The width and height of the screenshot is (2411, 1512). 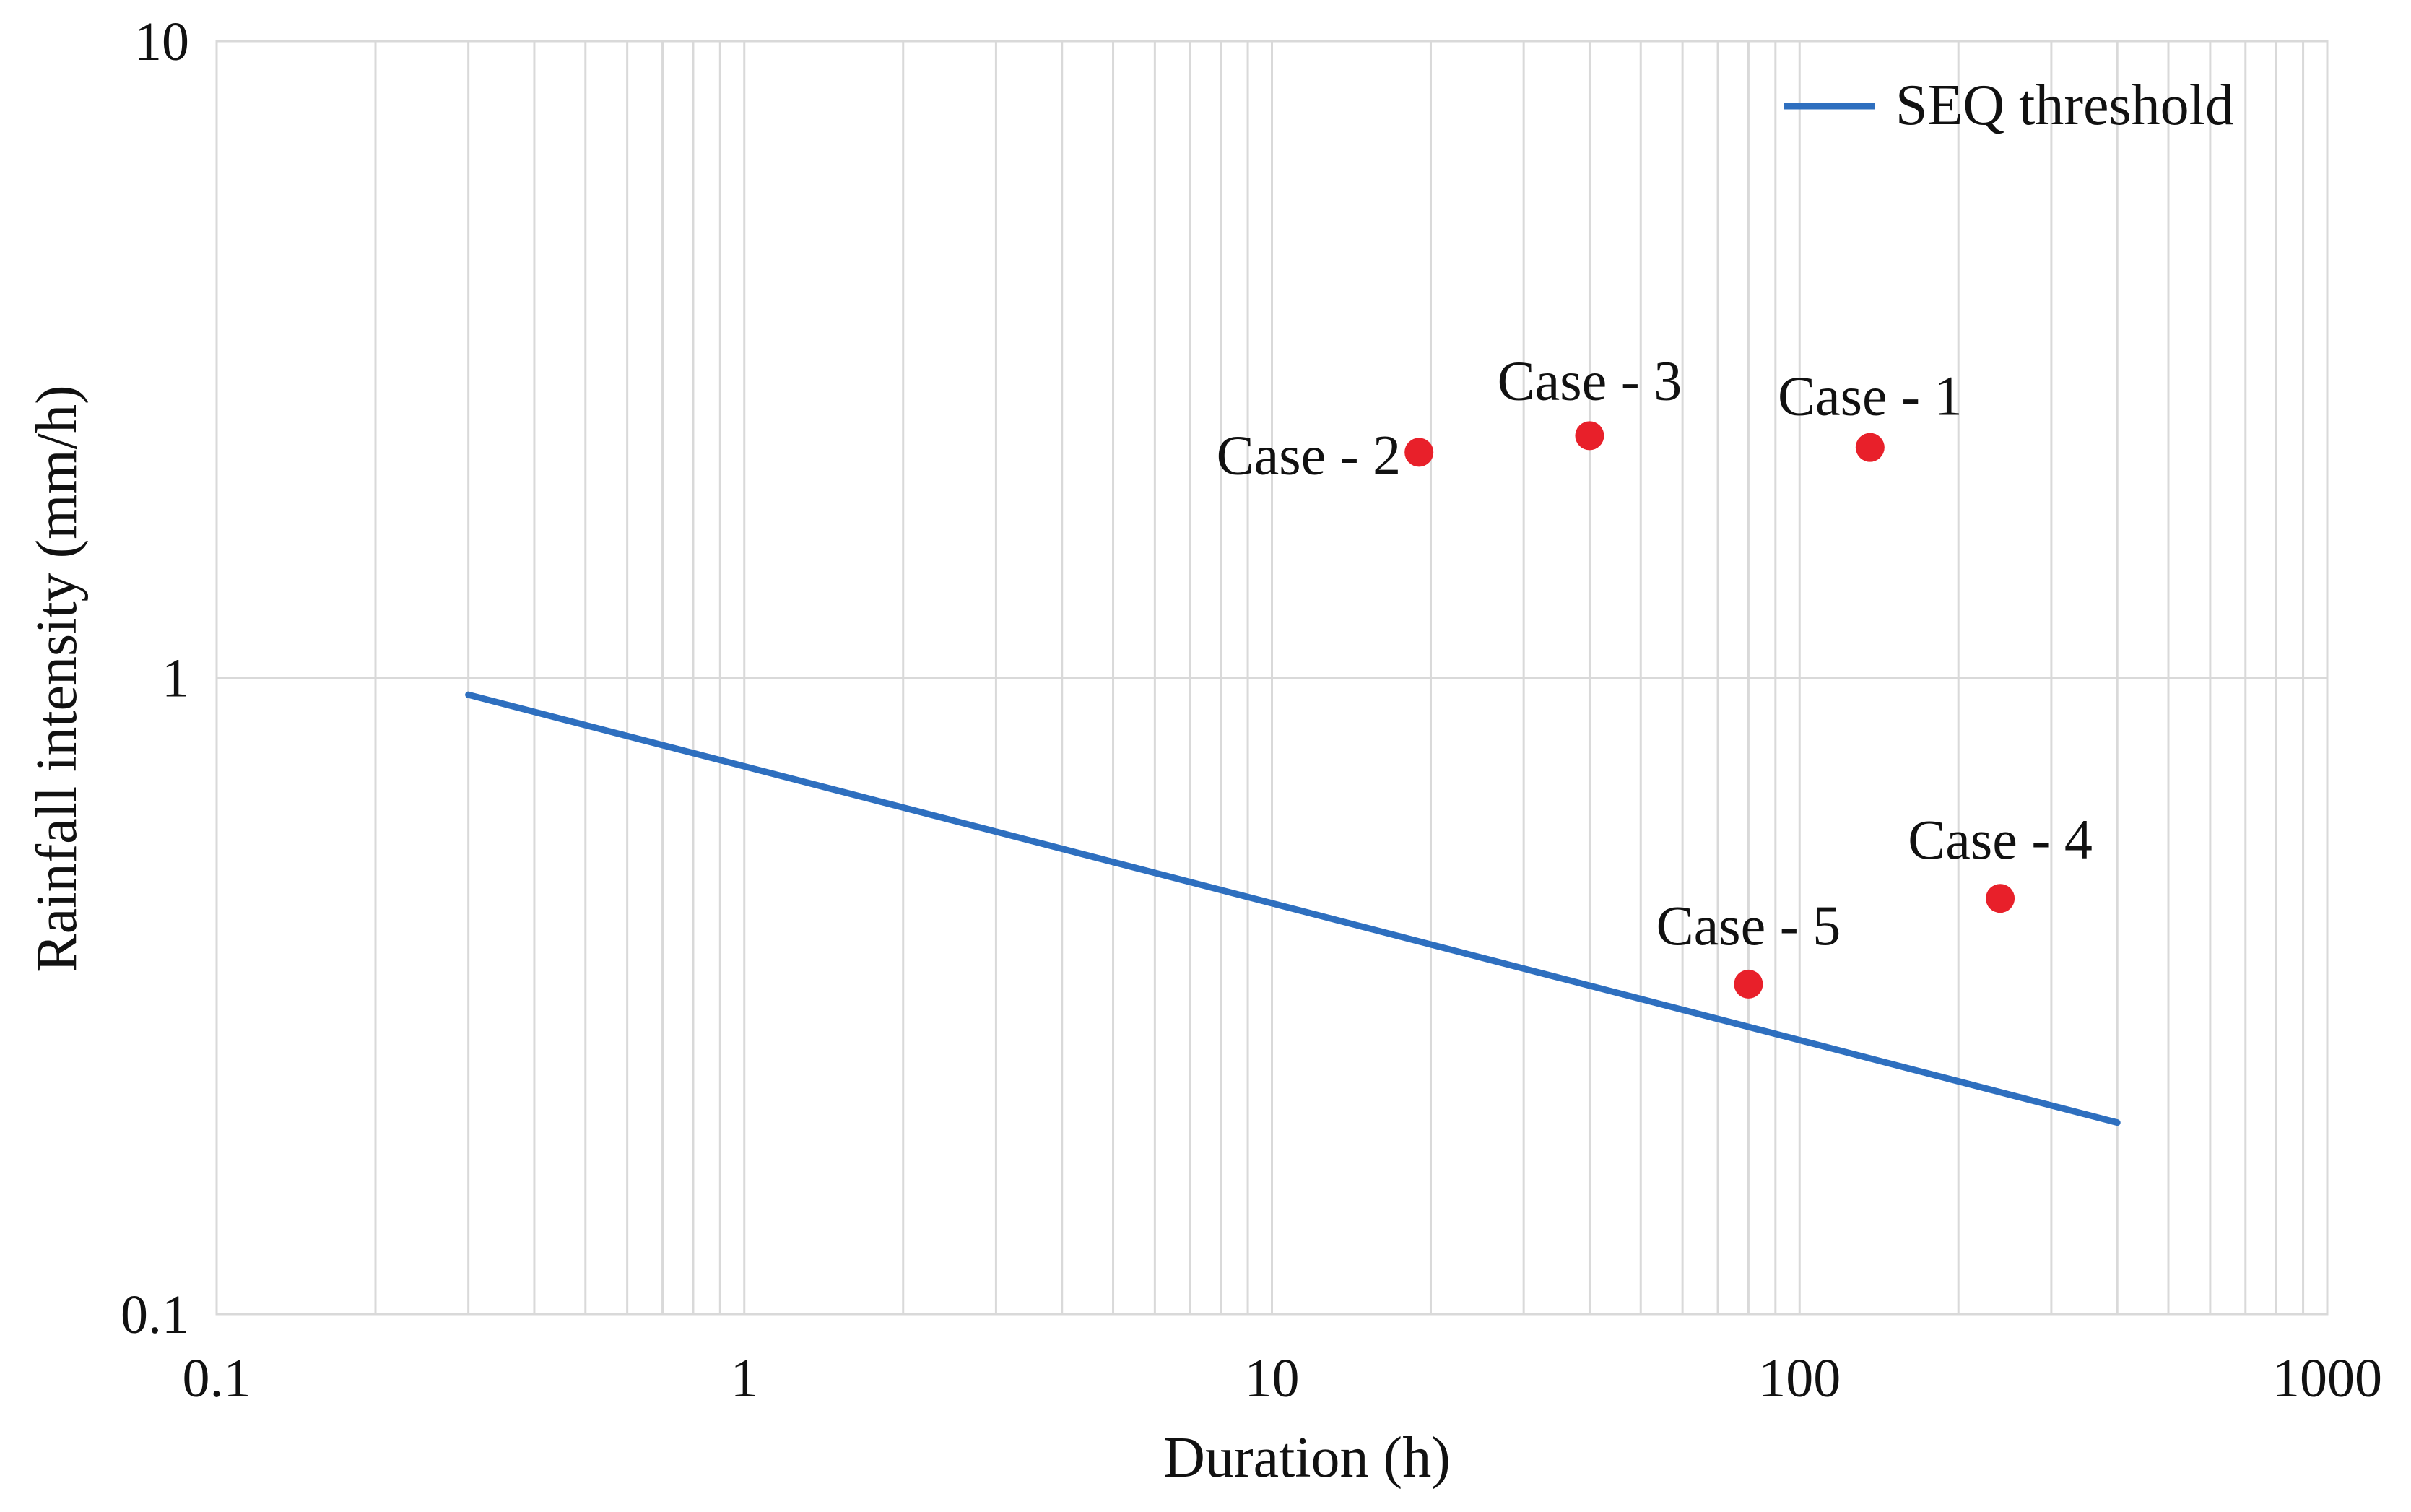 What do you see at coordinates (1871, 396) in the screenshot?
I see `label-case-1: Case - 1` at bounding box center [1871, 396].